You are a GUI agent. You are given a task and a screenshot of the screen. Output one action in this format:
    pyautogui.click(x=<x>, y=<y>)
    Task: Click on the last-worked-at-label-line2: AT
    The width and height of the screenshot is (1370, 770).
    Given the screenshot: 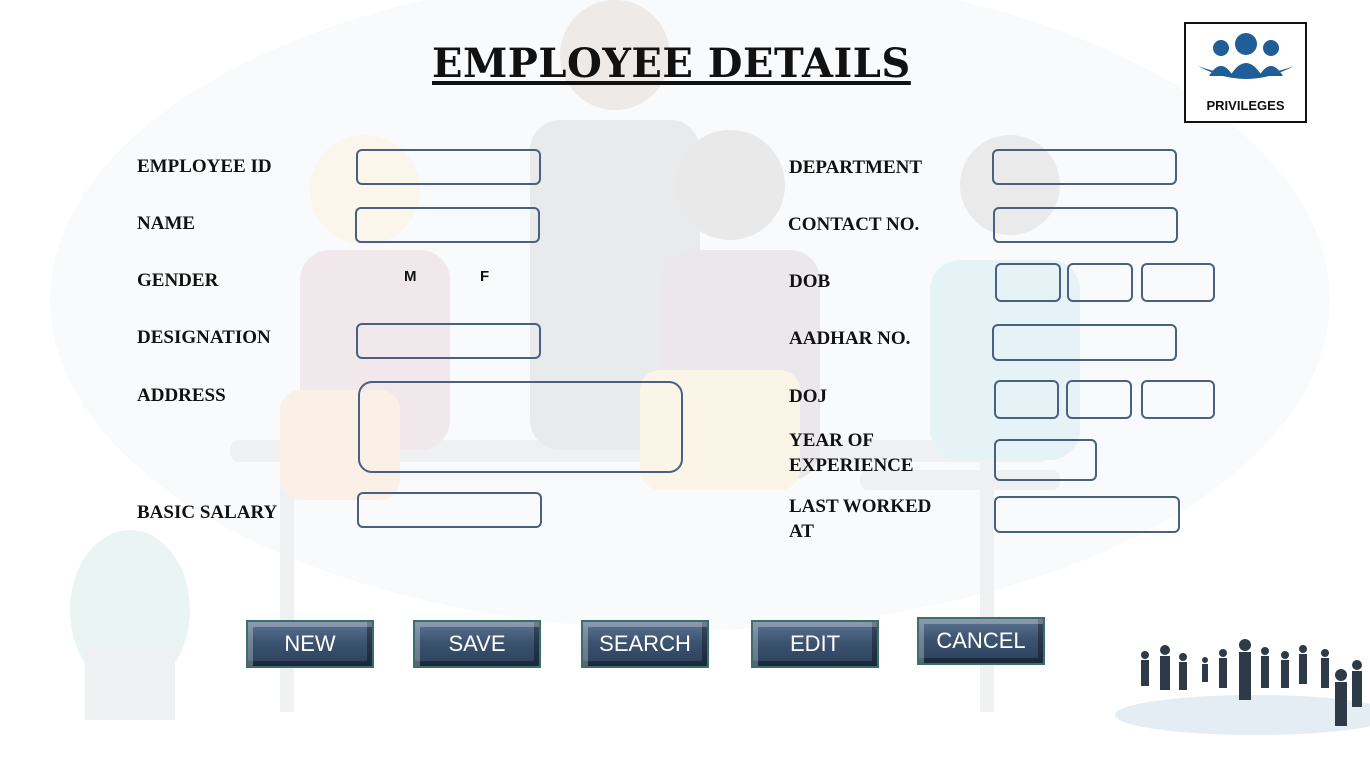 What is the action you would take?
    pyautogui.click(x=801, y=531)
    